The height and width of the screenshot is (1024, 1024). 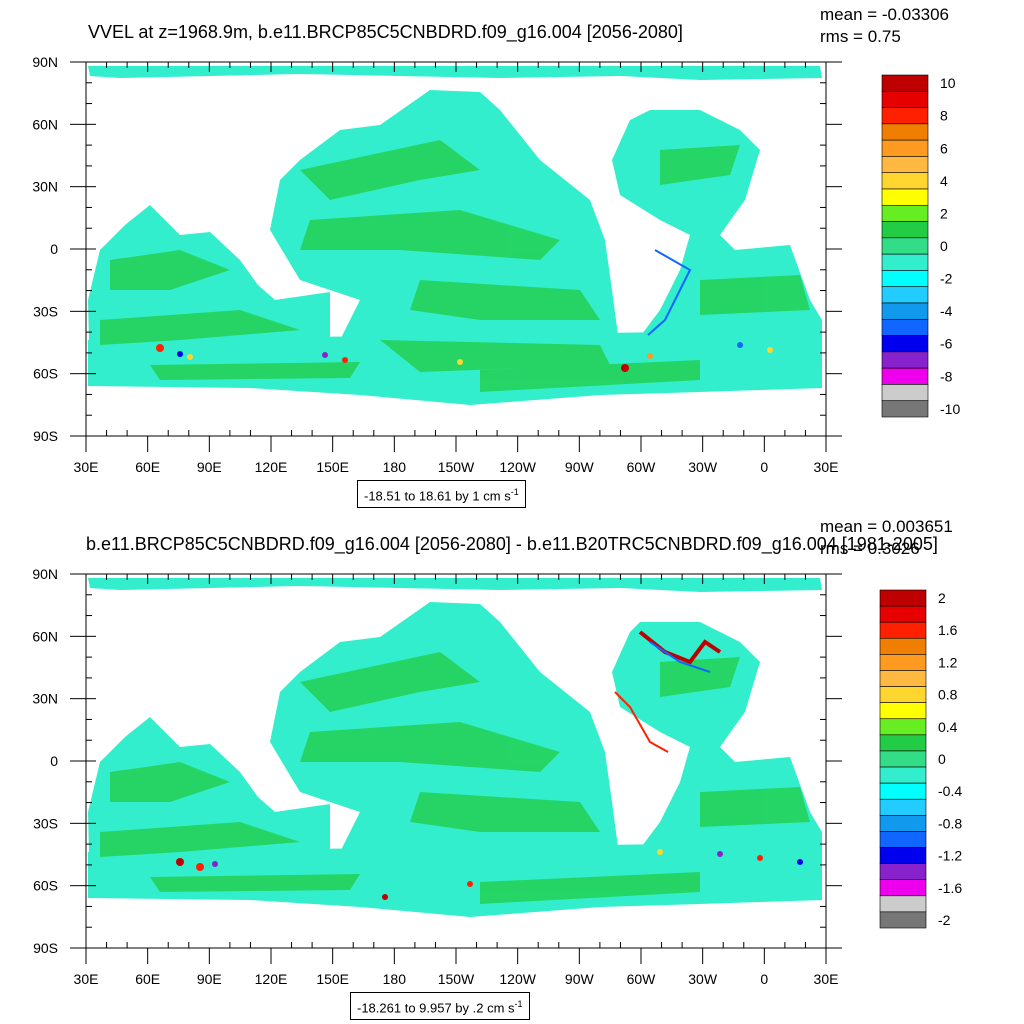 I want to click on colorbar-label: 0, so click(x=942, y=759).